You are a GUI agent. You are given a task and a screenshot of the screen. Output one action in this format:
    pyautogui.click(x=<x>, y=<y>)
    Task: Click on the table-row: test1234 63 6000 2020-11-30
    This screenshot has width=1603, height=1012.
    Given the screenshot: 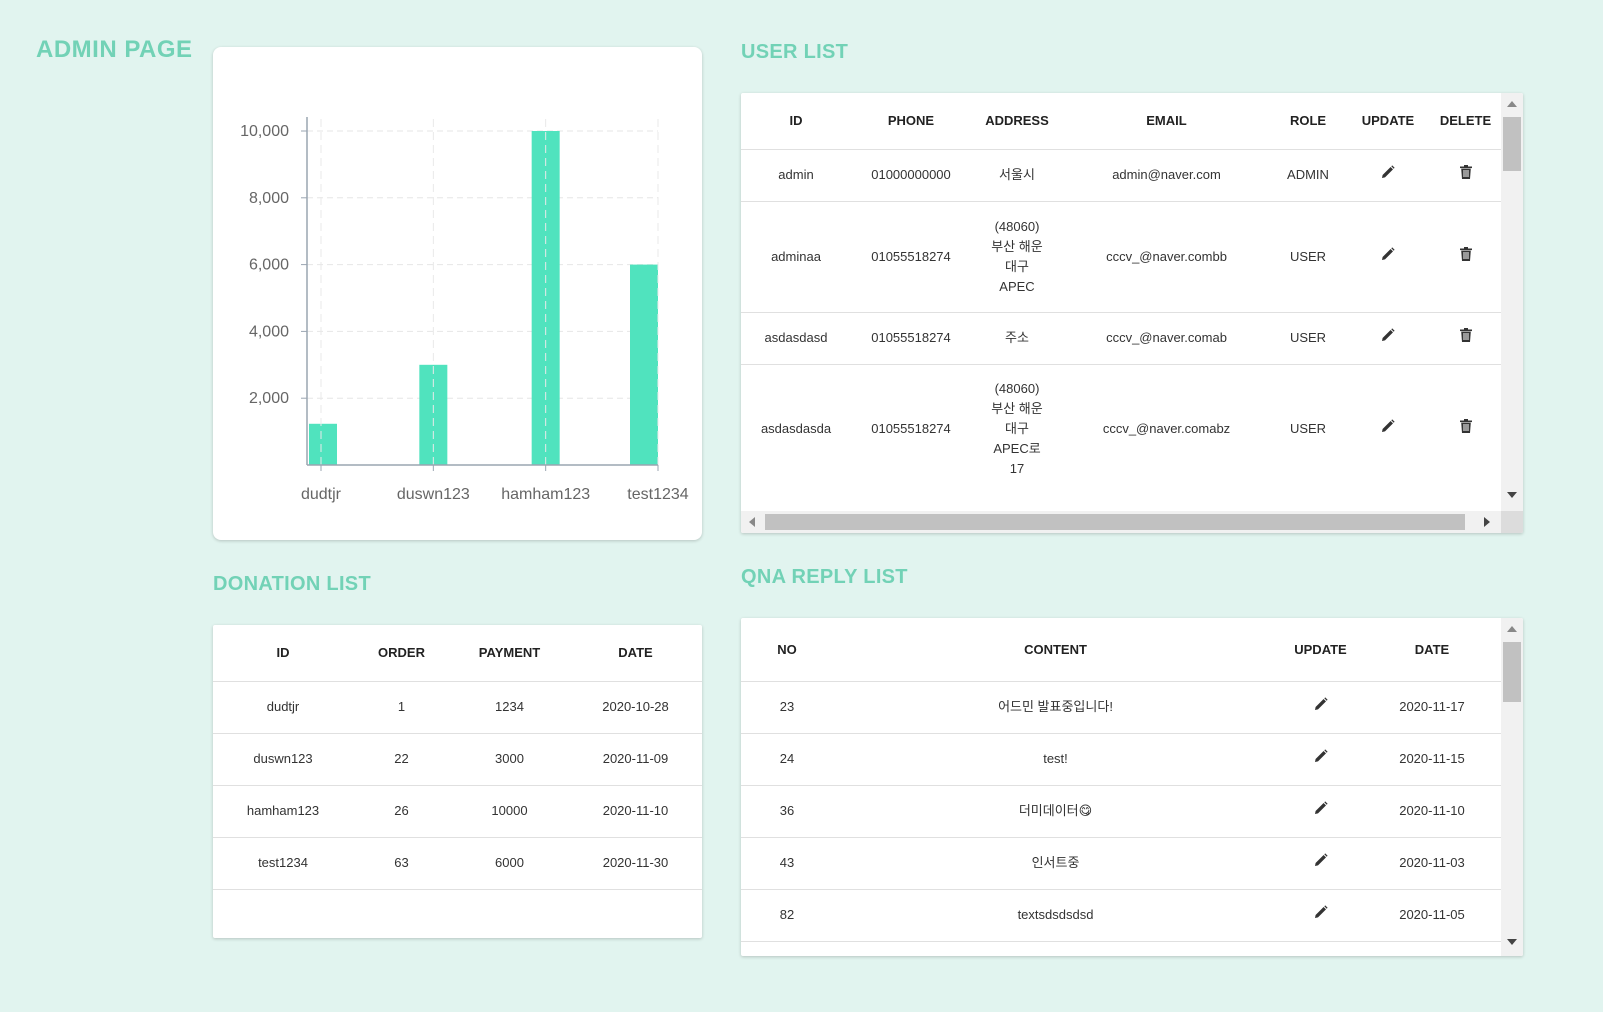 What is the action you would take?
    pyautogui.click(x=457, y=863)
    